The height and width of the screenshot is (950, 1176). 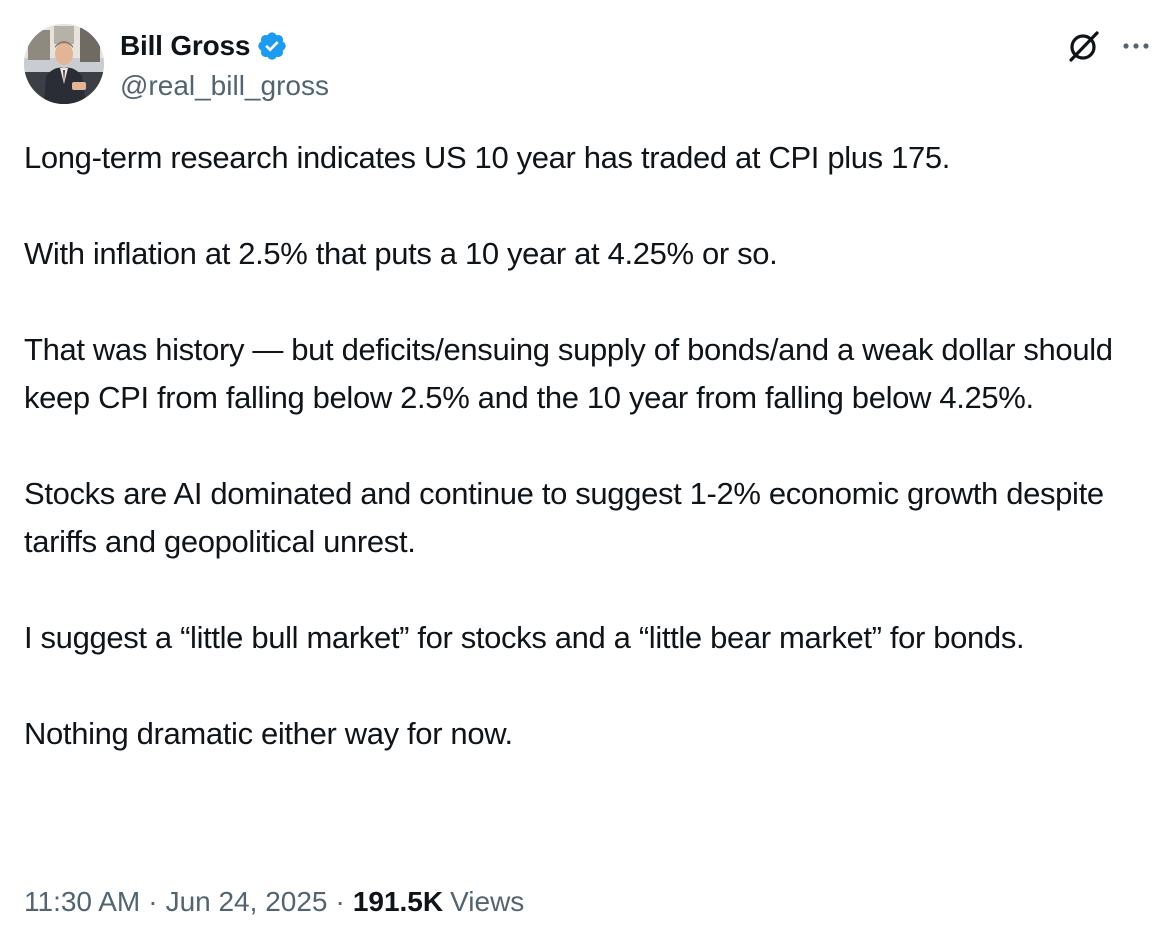 What do you see at coordinates (1109, 46) in the screenshot?
I see `top-actions` at bounding box center [1109, 46].